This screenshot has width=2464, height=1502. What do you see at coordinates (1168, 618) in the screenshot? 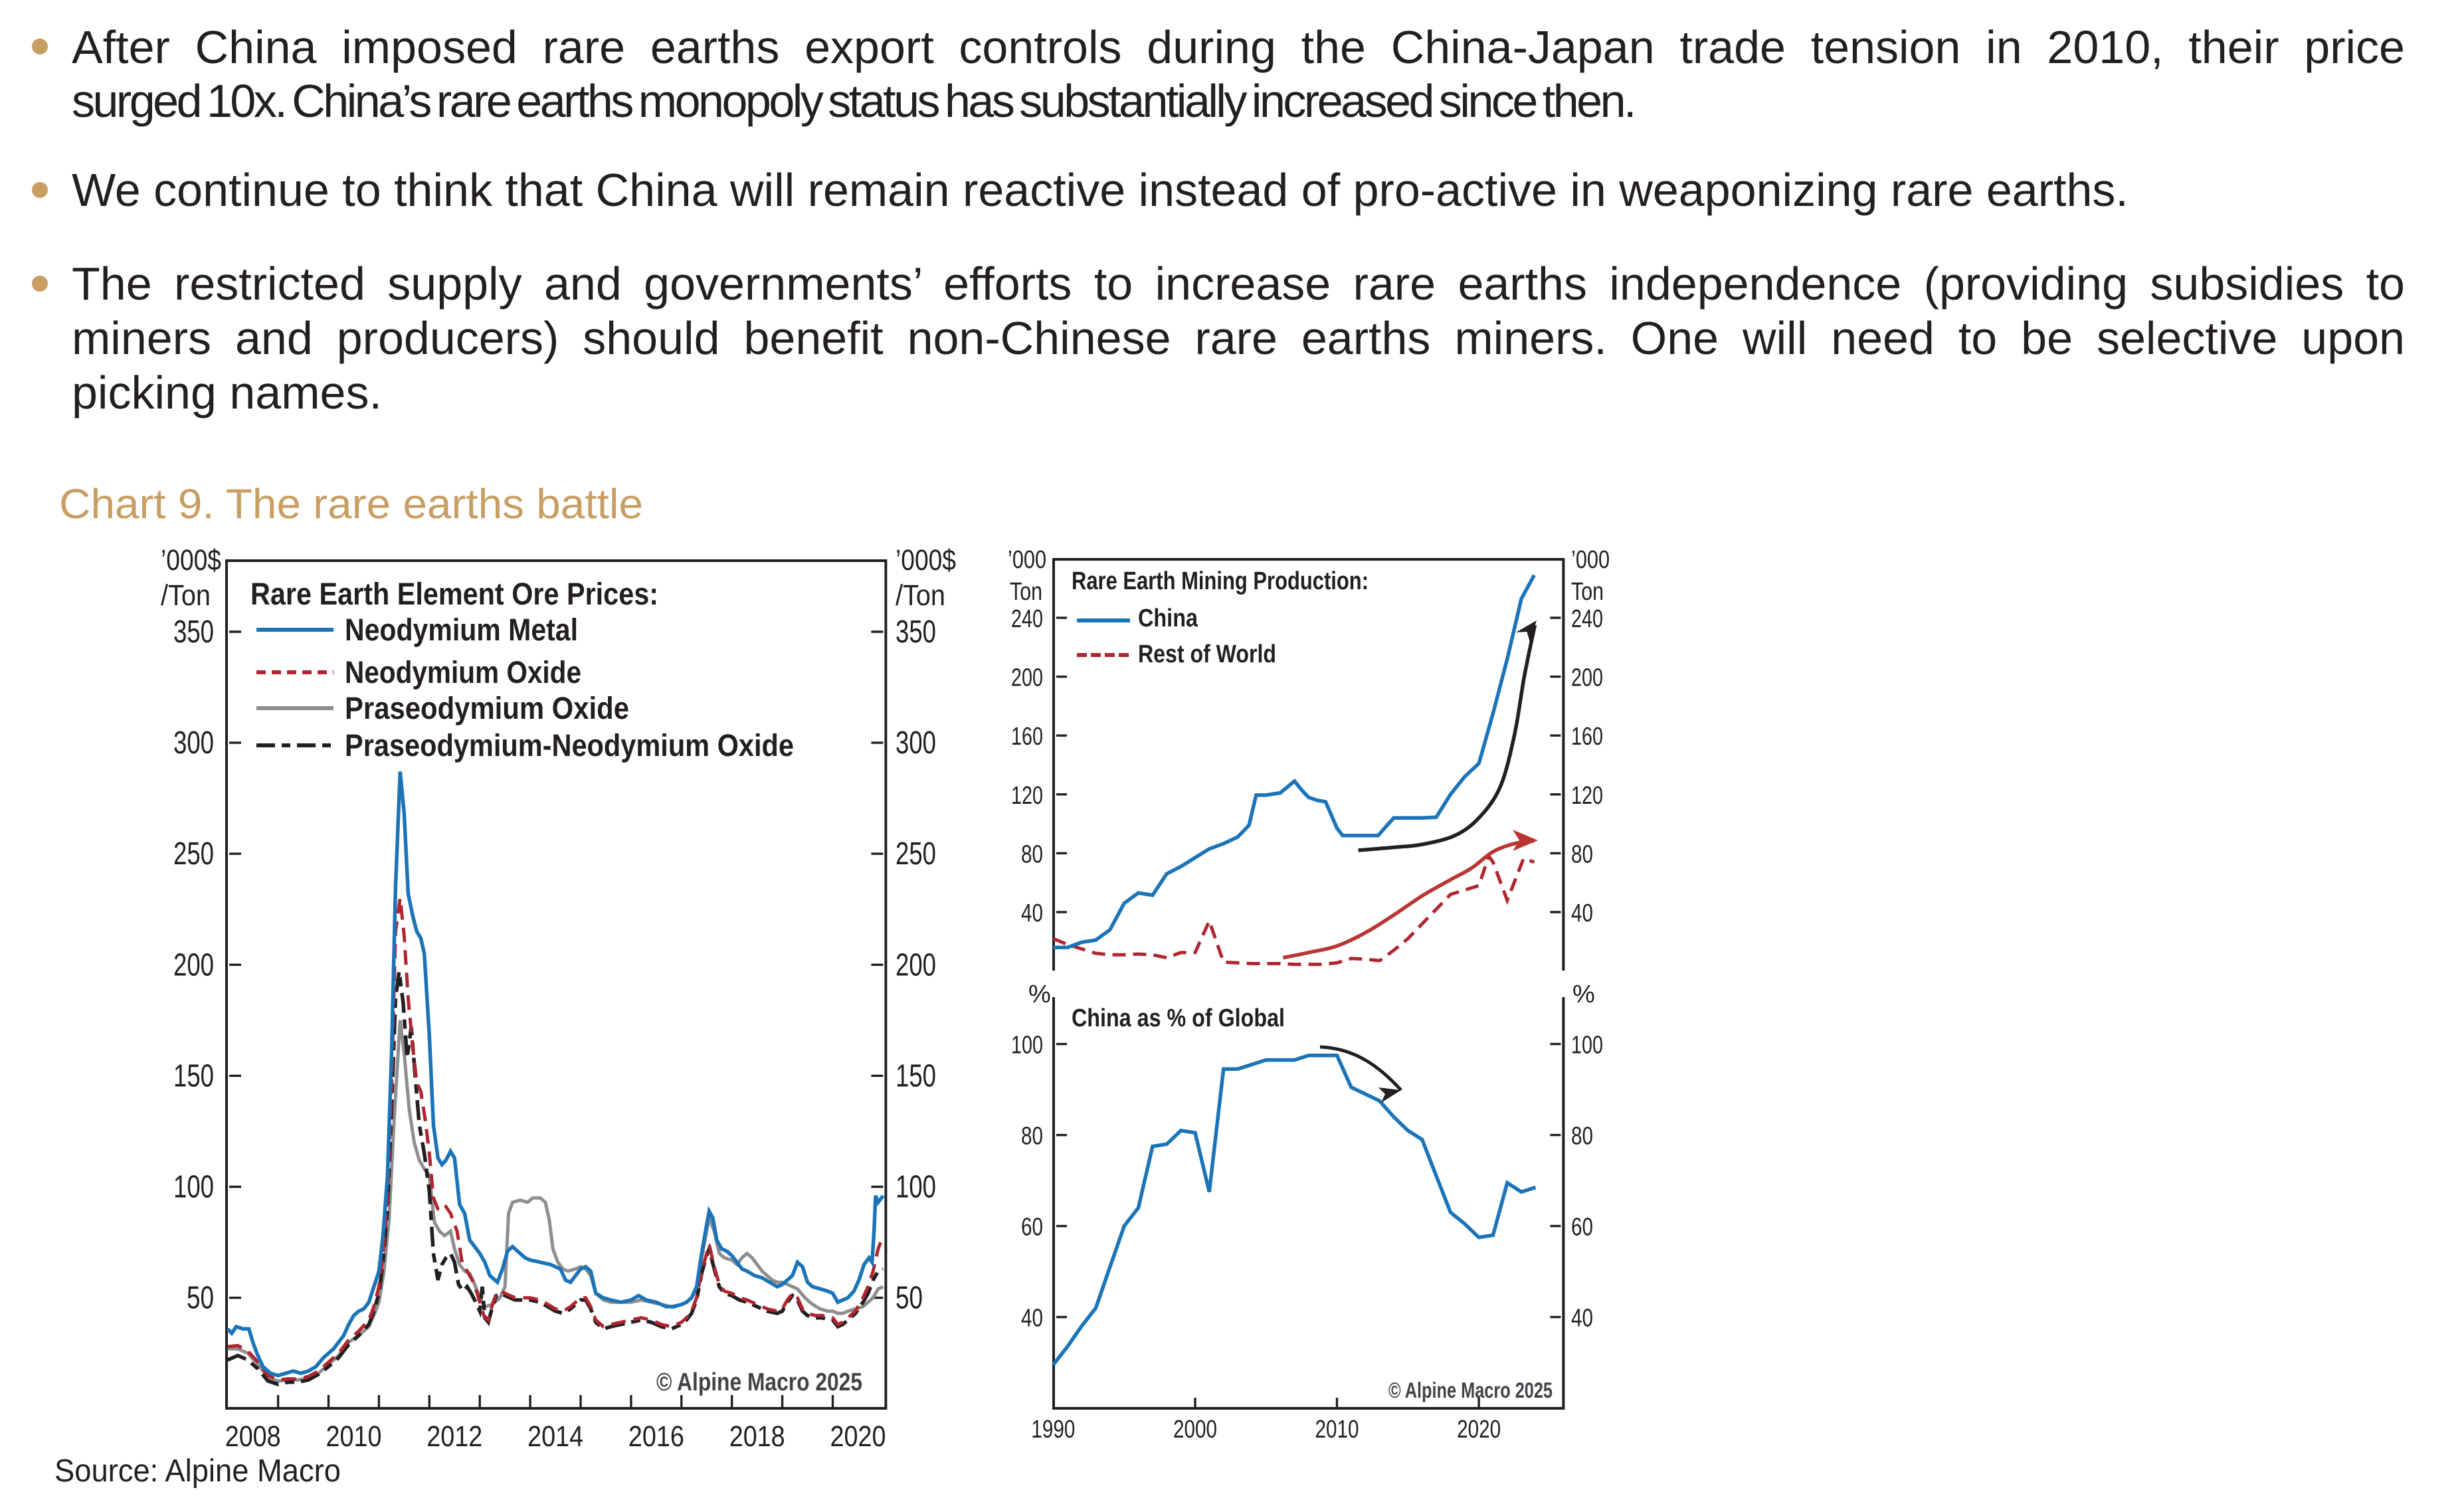
I see `svg-text: China` at bounding box center [1168, 618].